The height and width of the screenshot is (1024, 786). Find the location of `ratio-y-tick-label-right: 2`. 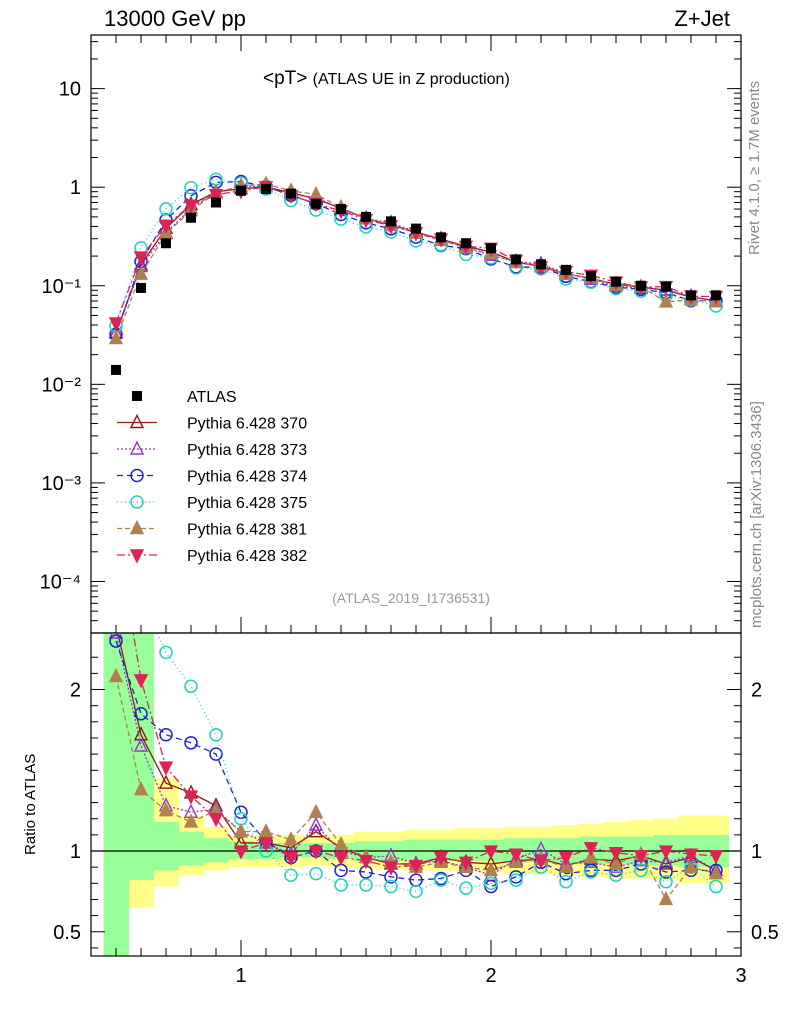

ratio-y-tick-label-right: 2 is located at coordinates (756, 691).